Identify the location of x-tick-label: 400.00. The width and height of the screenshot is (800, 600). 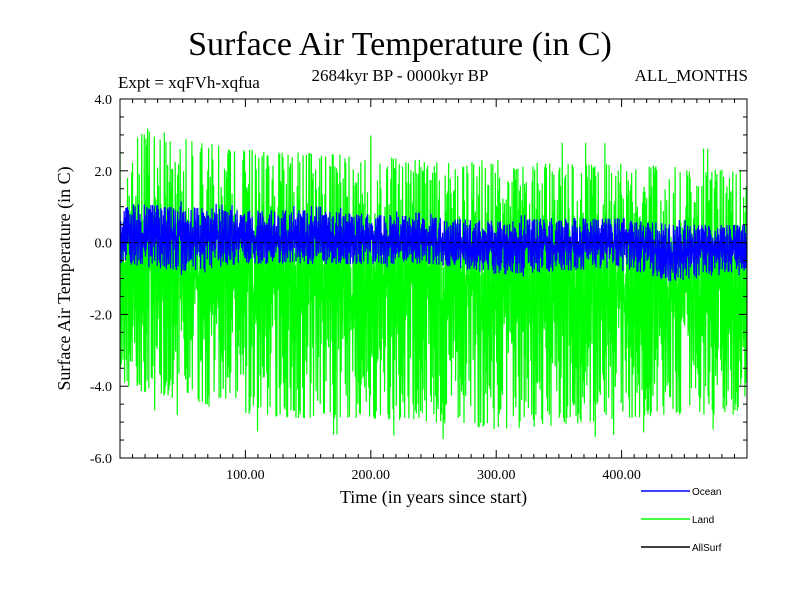
(621, 475).